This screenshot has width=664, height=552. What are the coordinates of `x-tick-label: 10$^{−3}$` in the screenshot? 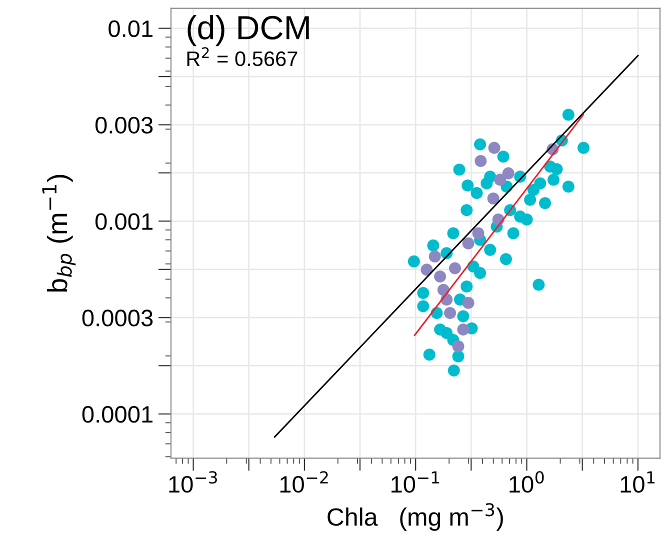 It's located at (193, 482).